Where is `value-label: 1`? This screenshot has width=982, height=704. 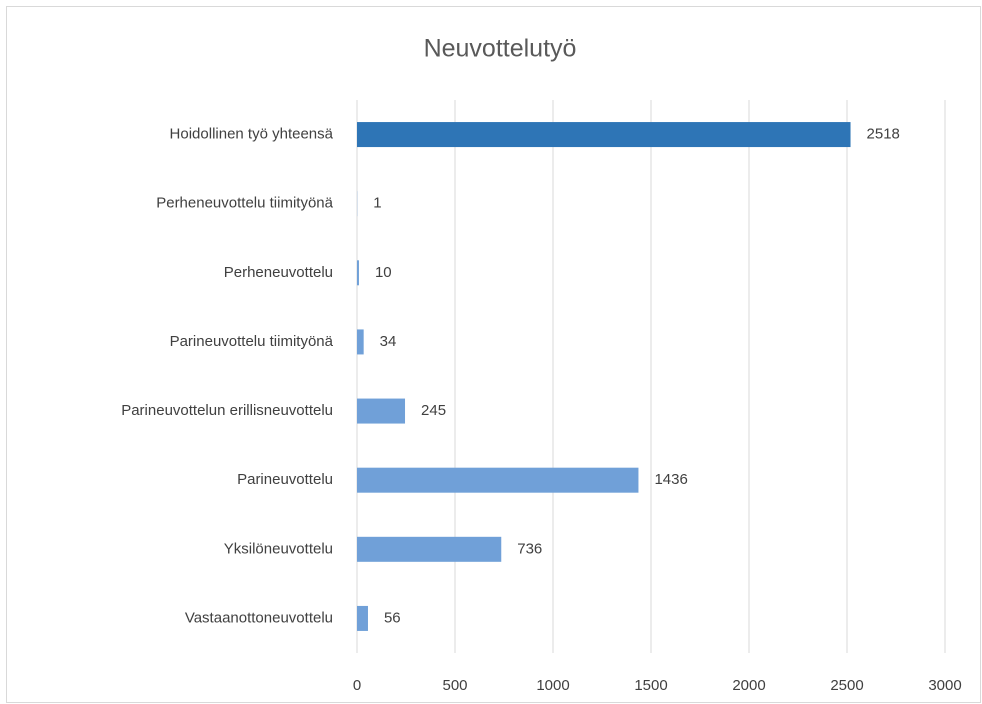
value-label: 1 is located at coordinates (377, 203).